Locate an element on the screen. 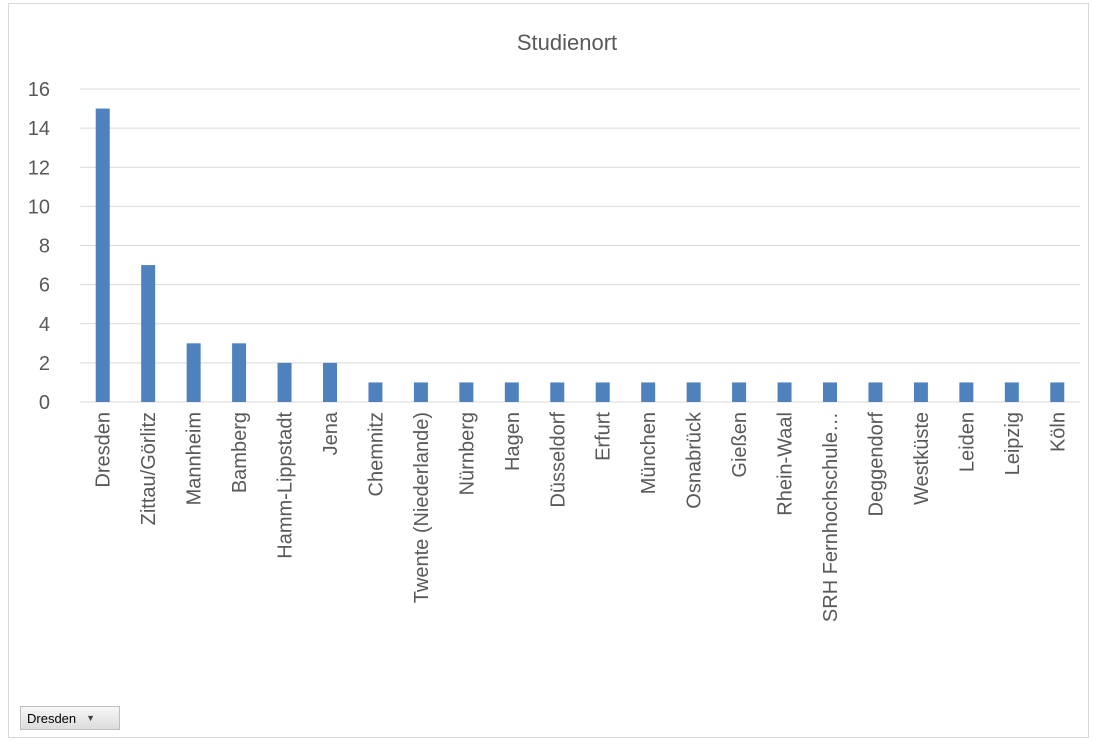 Image resolution: width=1093 pixels, height=741 pixels. x-tick-label: Hagen is located at coordinates (513, 441).